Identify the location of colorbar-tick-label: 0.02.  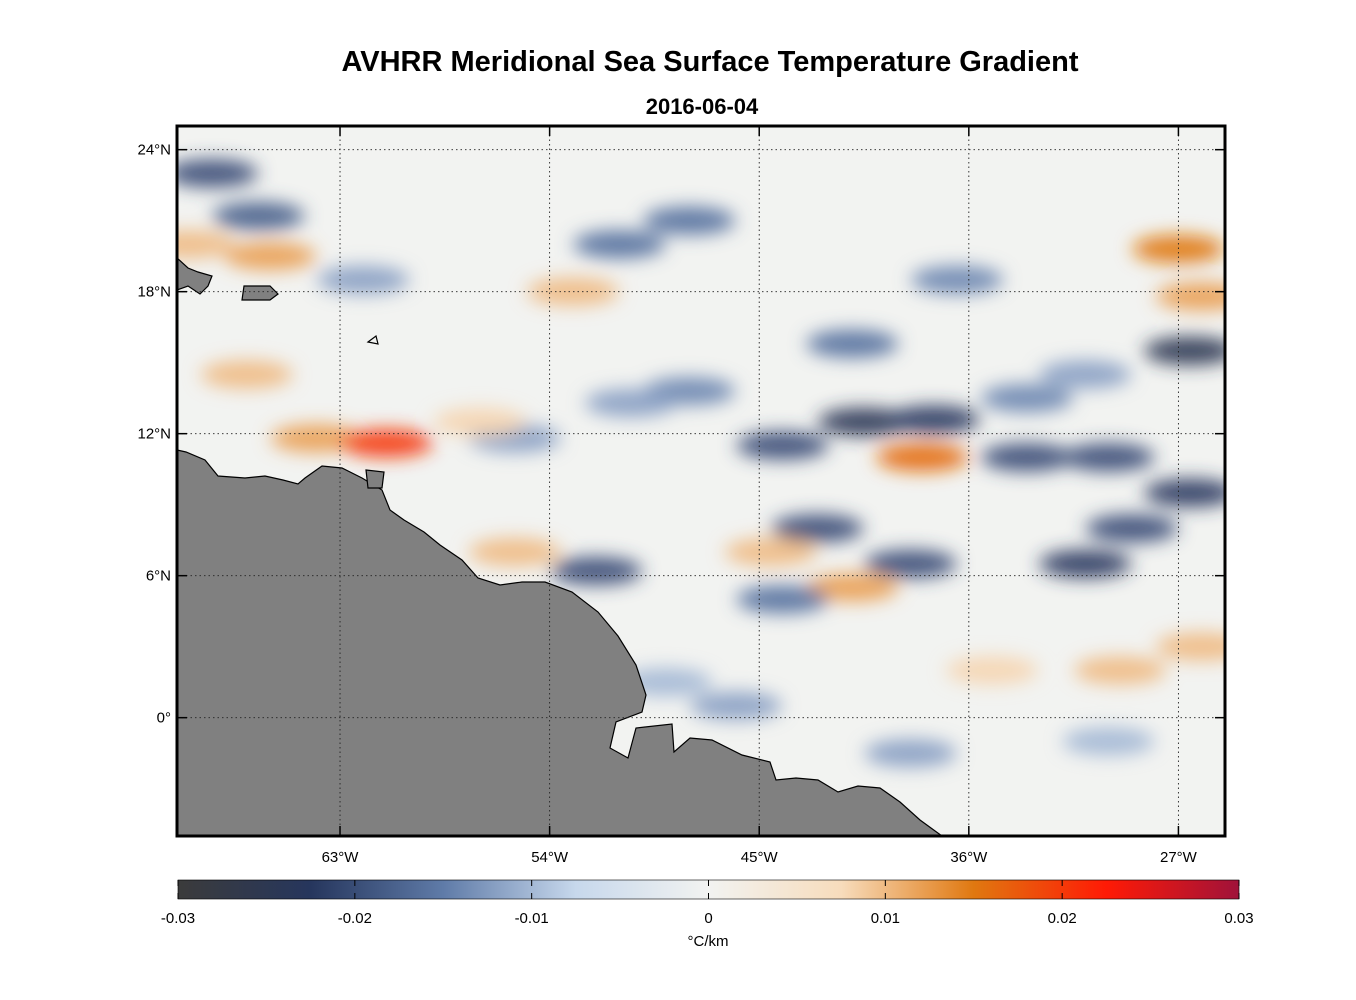
(1062, 918).